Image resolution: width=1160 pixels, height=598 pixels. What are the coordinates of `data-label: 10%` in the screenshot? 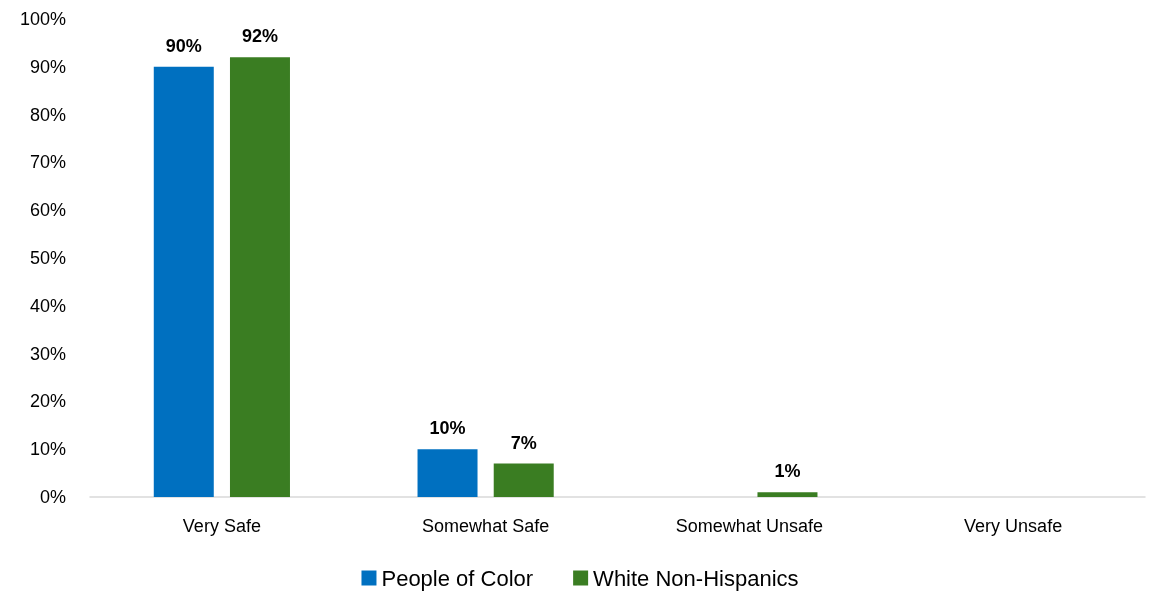 It's located at (447, 428).